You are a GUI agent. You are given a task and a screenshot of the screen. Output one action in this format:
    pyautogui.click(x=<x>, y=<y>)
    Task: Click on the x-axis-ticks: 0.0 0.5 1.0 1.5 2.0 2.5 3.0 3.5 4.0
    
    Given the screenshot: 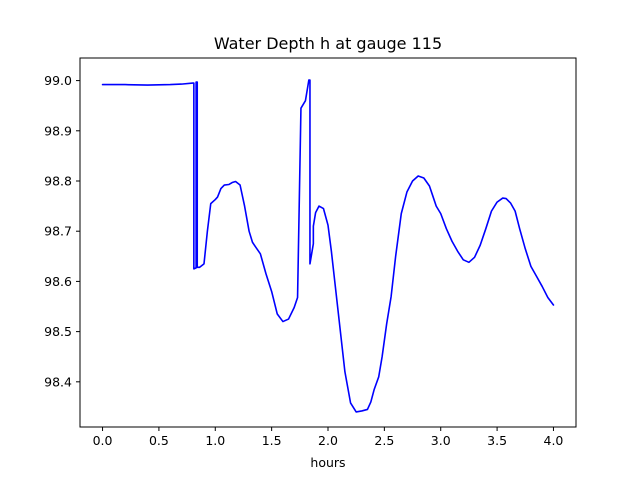 What is the action you would take?
    pyautogui.click(x=328, y=437)
    